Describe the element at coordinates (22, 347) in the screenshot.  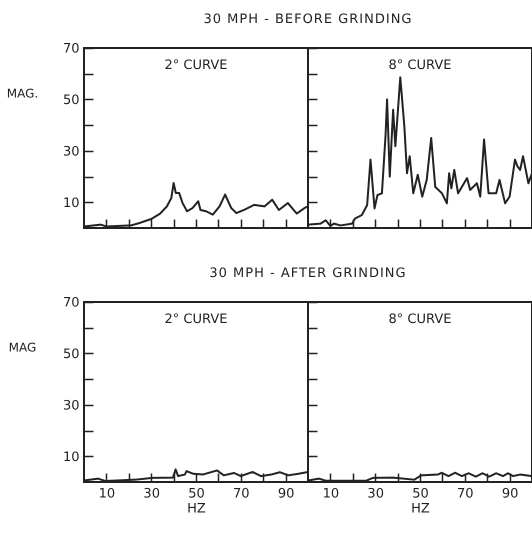
I see `y-axis-title: MAG` at that location.